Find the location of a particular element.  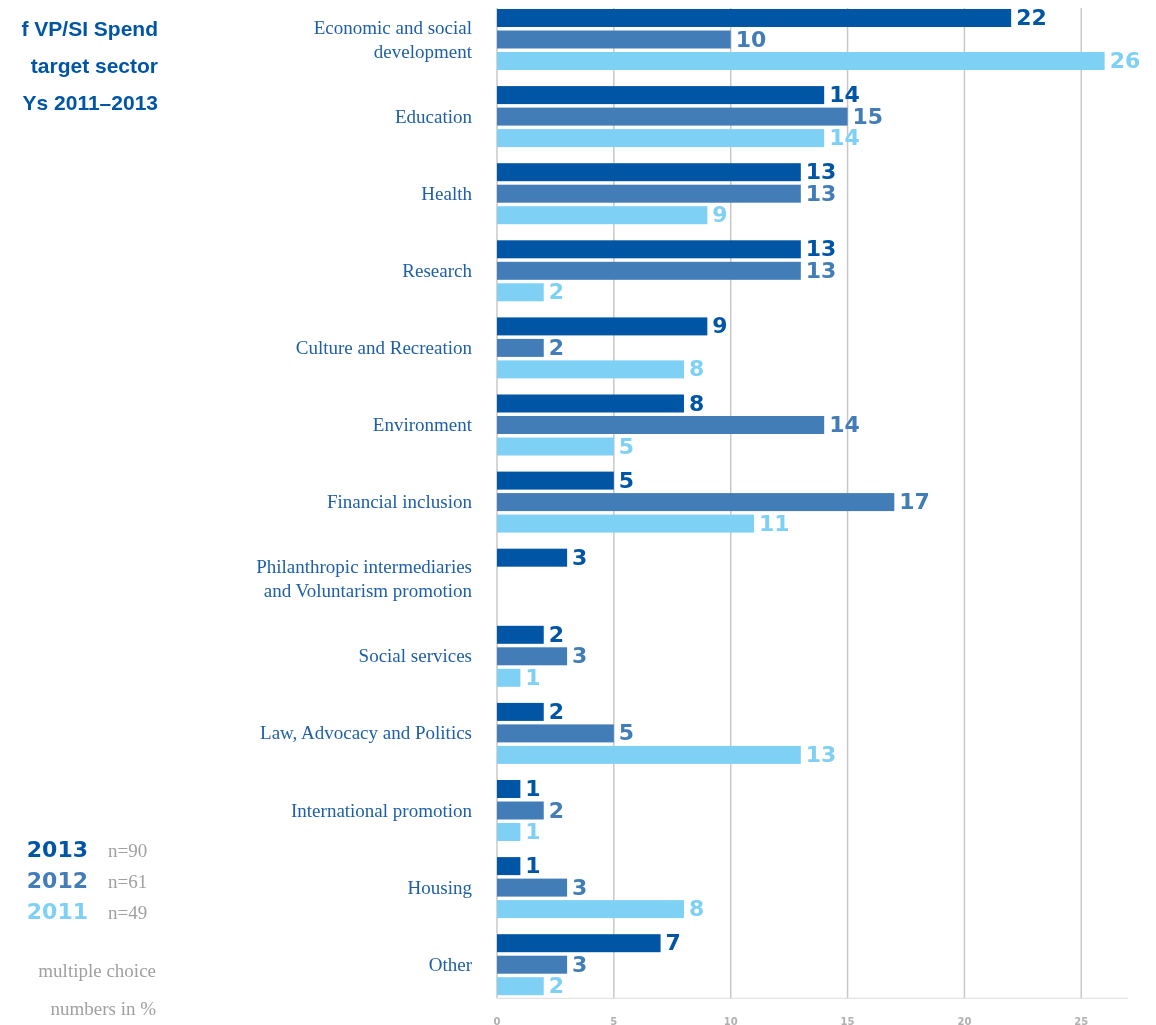

x-tick-label: 20 is located at coordinates (964, 1020).